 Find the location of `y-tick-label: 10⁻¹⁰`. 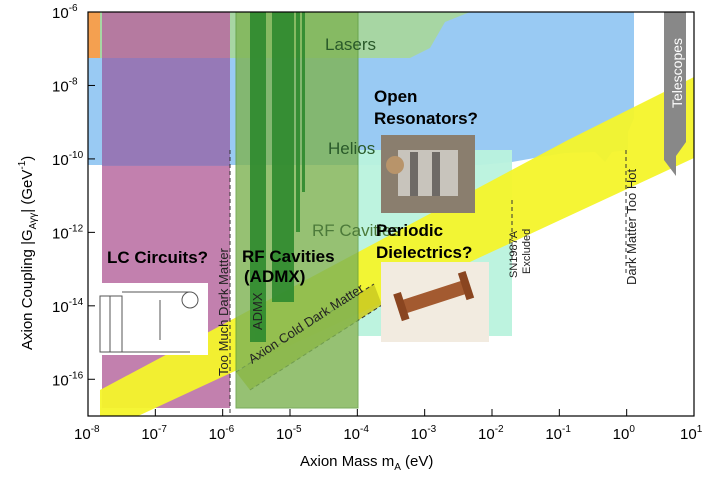

y-tick-label: 10⁻¹⁰ is located at coordinates (68, 159).